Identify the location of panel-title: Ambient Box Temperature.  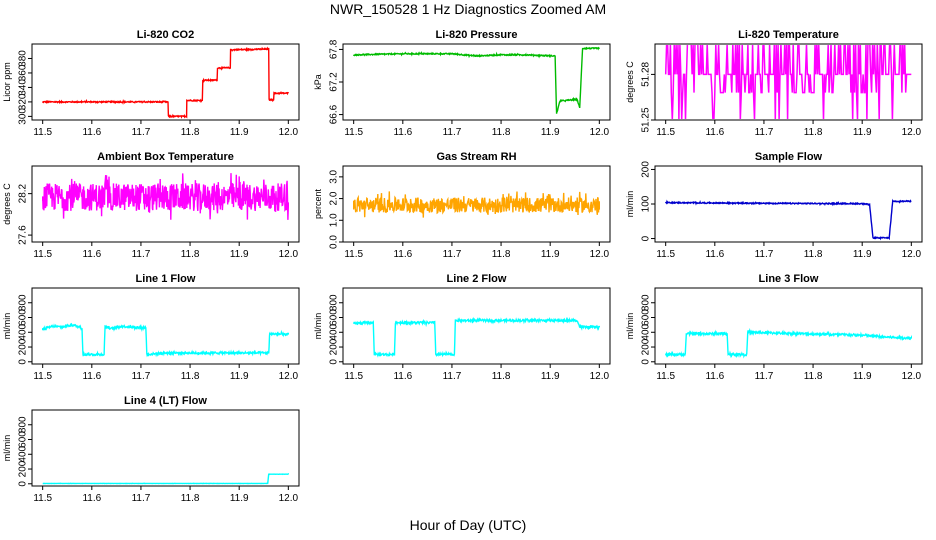
(165, 157).